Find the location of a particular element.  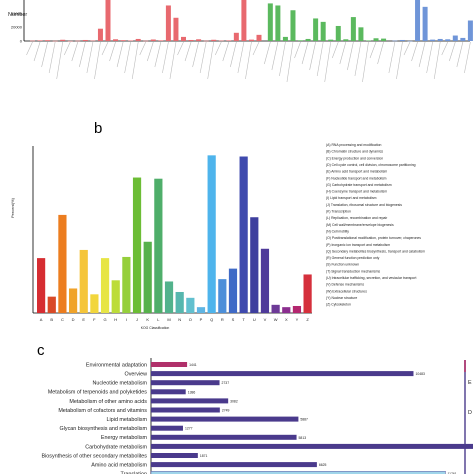

kegg-value-label: 5887 is located at coordinates (304, 420).